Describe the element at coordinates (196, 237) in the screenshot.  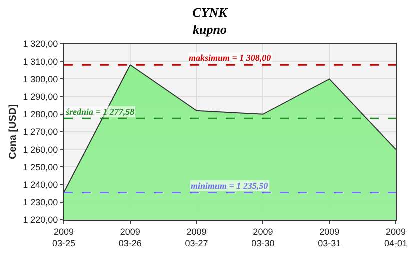
I see `x-tick-label: 2009 03-27` at that location.